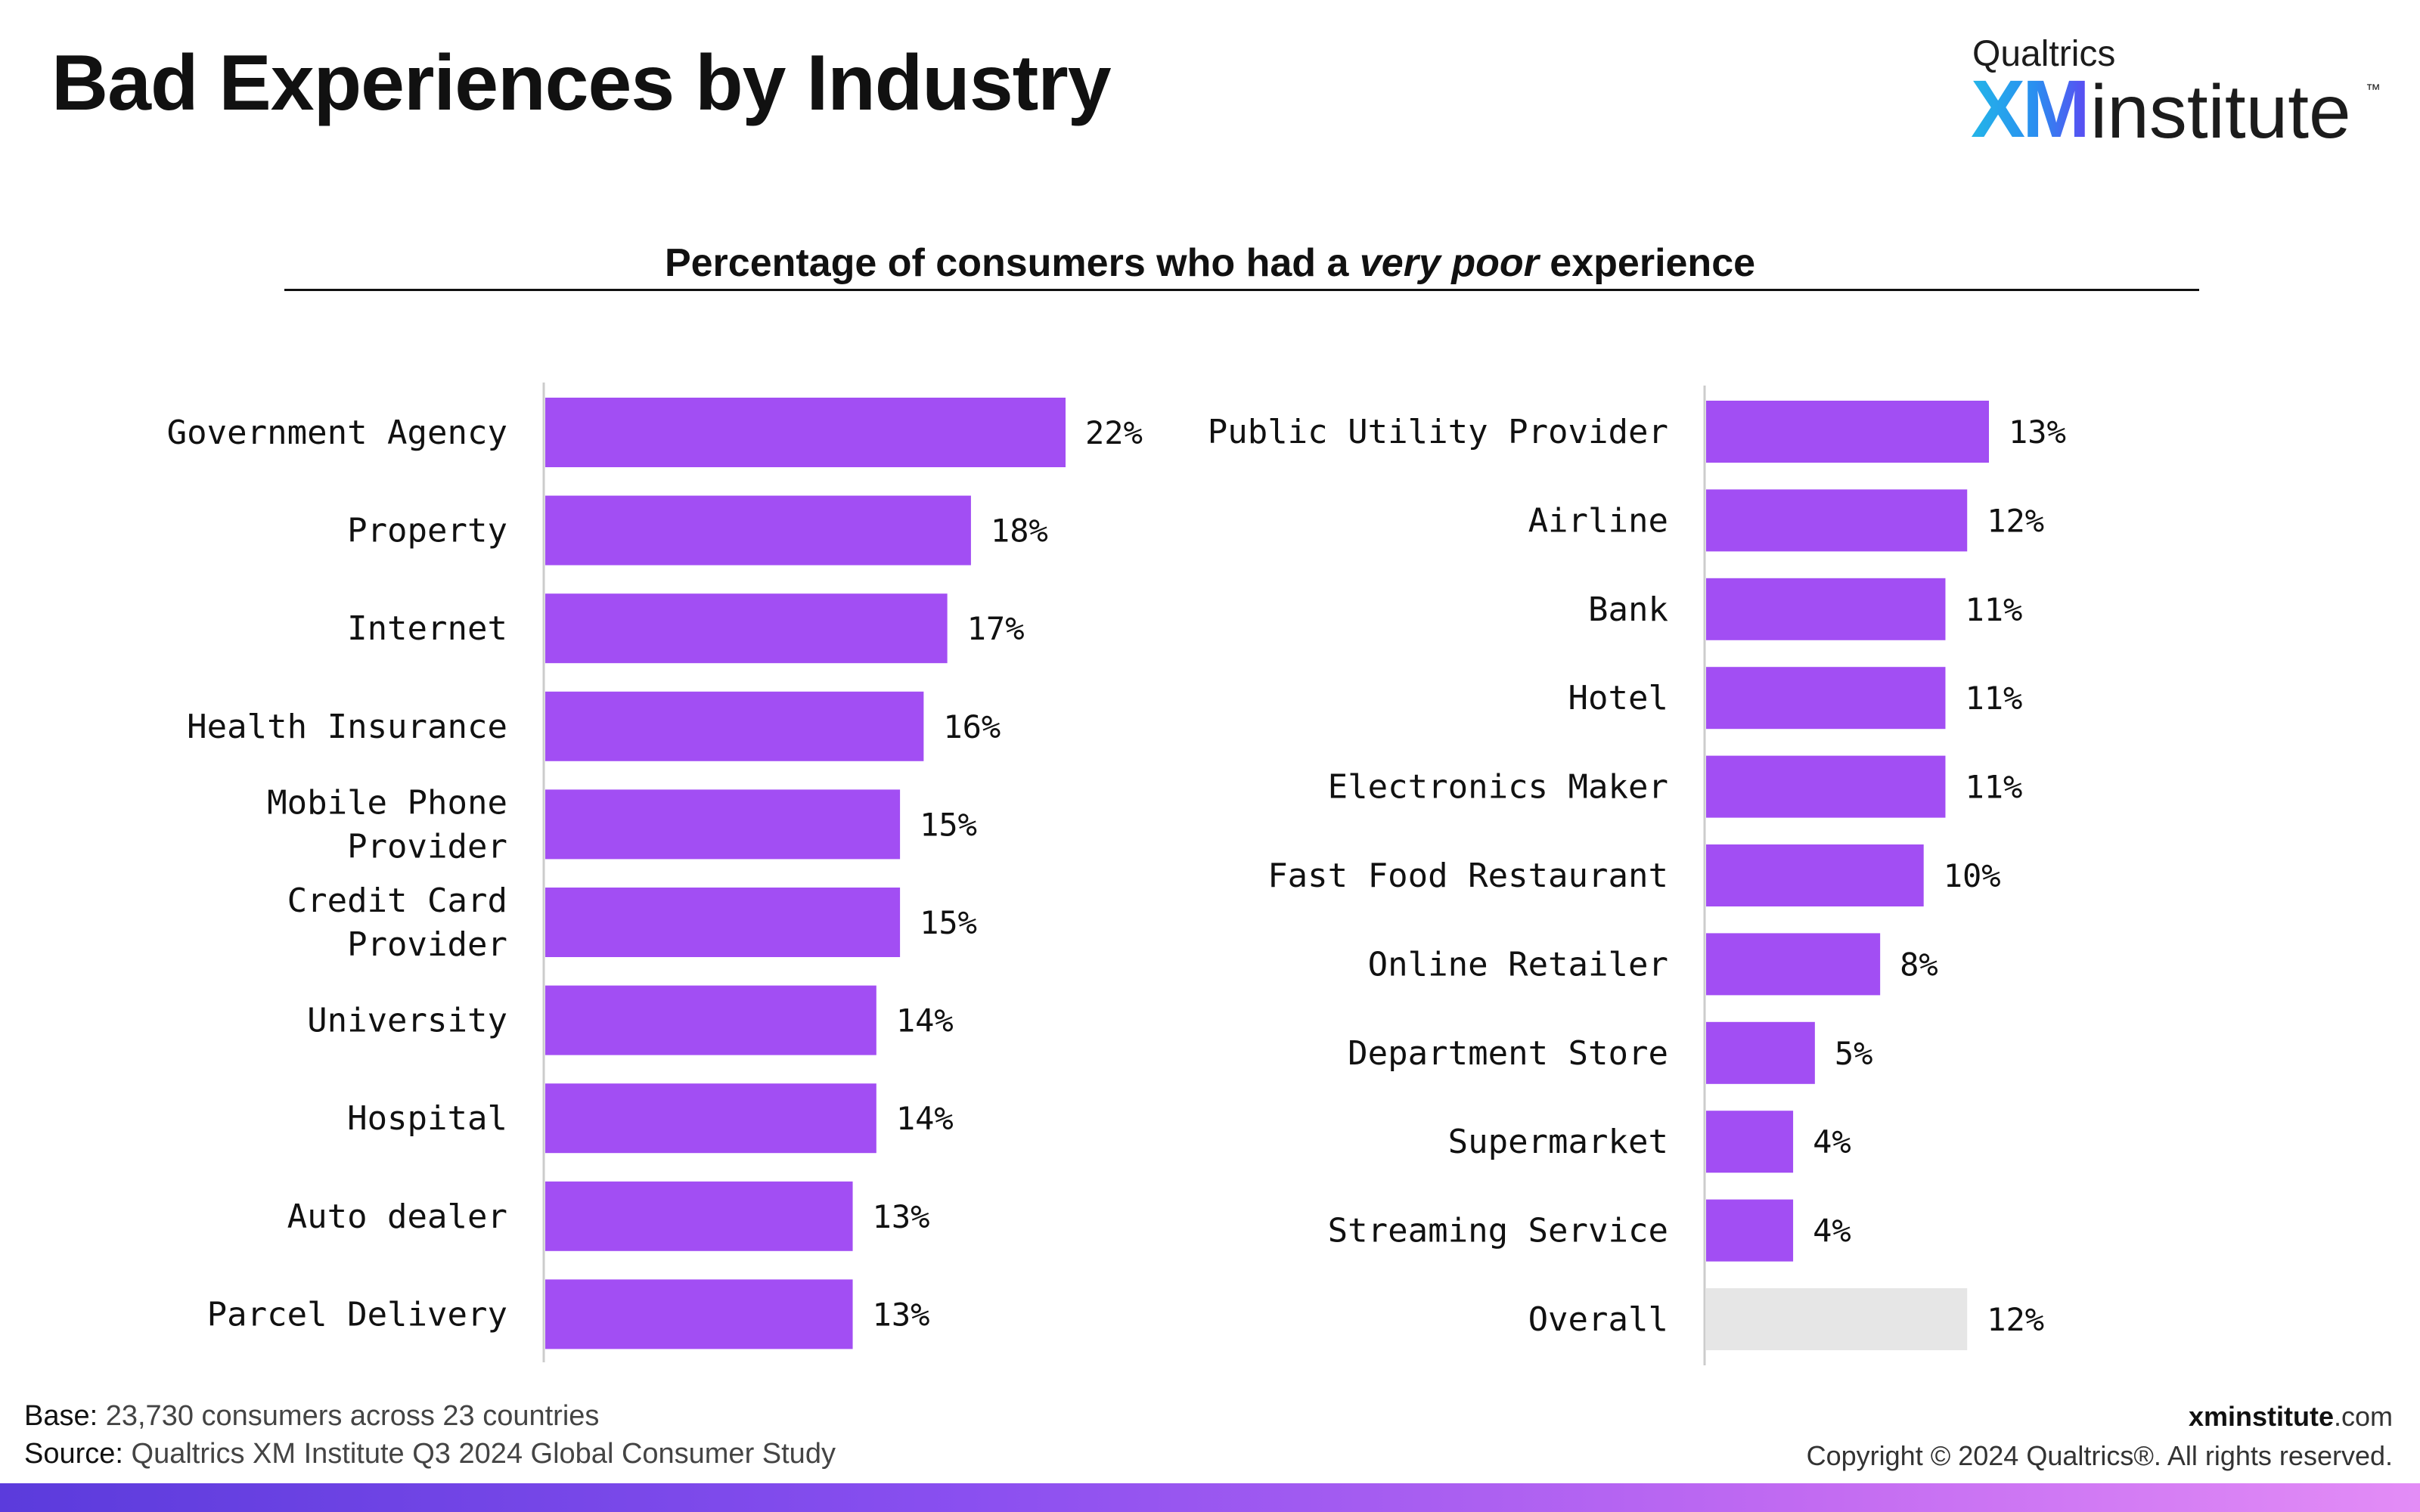  I want to click on chart-2-category-label: Streaming Service, so click(1498, 1231).